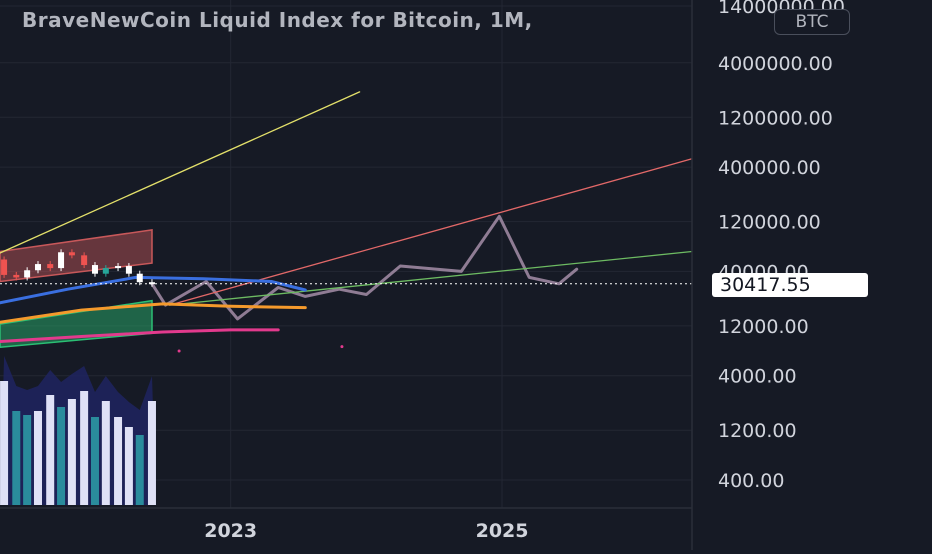  I want to click on y-tick-label: 400000.00, so click(769, 168).